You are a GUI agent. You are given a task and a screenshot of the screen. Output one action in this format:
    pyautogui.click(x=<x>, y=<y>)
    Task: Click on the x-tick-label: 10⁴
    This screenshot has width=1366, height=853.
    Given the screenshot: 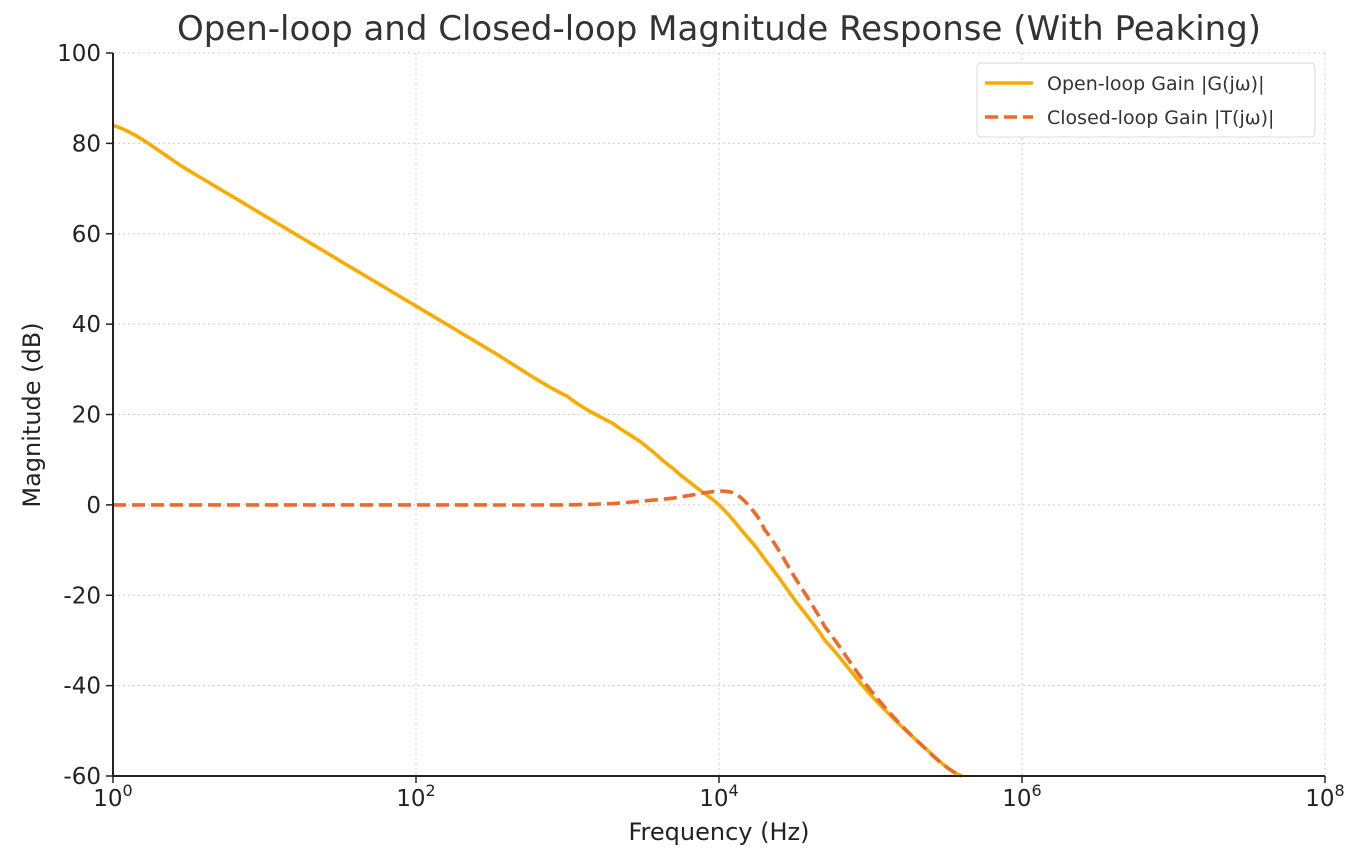 What is the action you would take?
    pyautogui.click(x=718, y=796)
    